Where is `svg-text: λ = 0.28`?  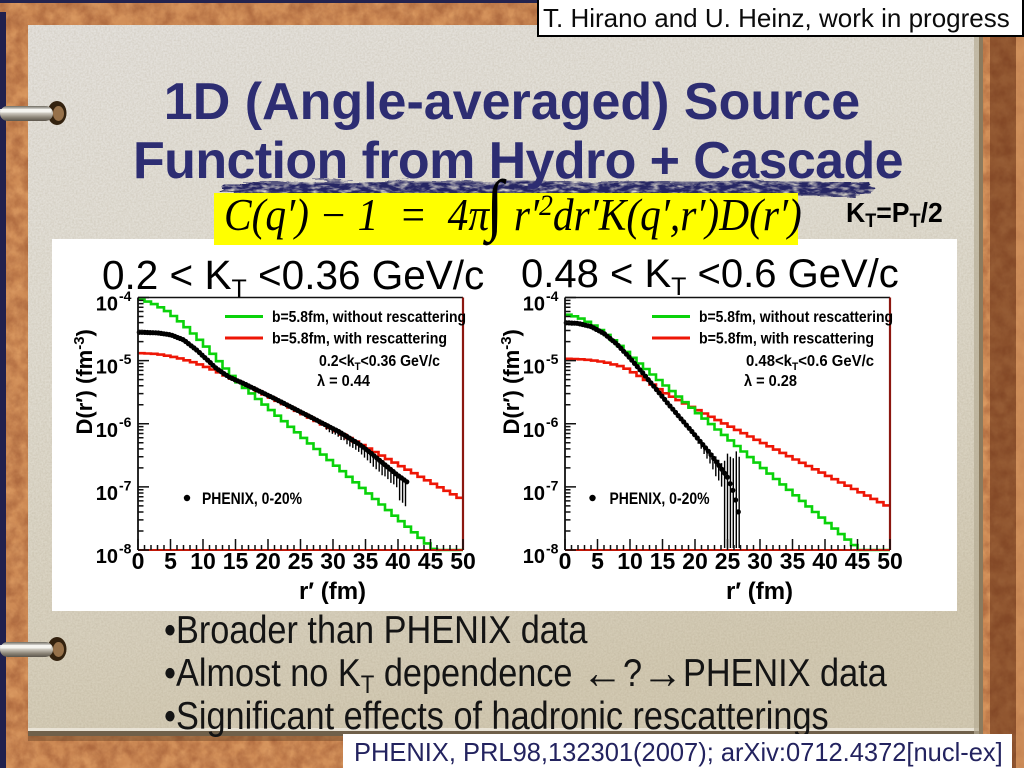 svg-text: λ = 0.28 is located at coordinates (770, 381).